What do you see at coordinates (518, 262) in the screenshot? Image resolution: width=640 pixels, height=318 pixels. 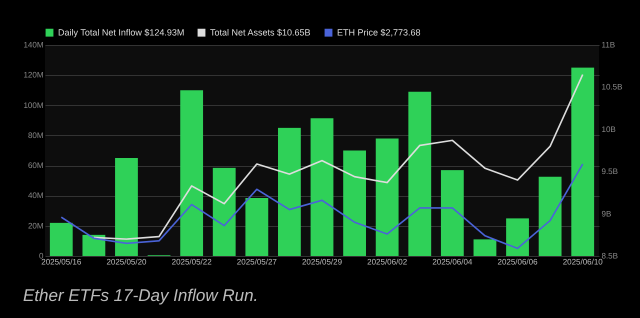 I see `x-tick-label: 2025/06/06` at bounding box center [518, 262].